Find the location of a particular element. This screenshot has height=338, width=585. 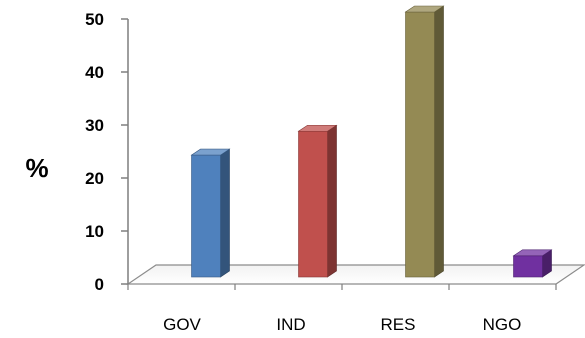

bar-ind is located at coordinates (318, 201).